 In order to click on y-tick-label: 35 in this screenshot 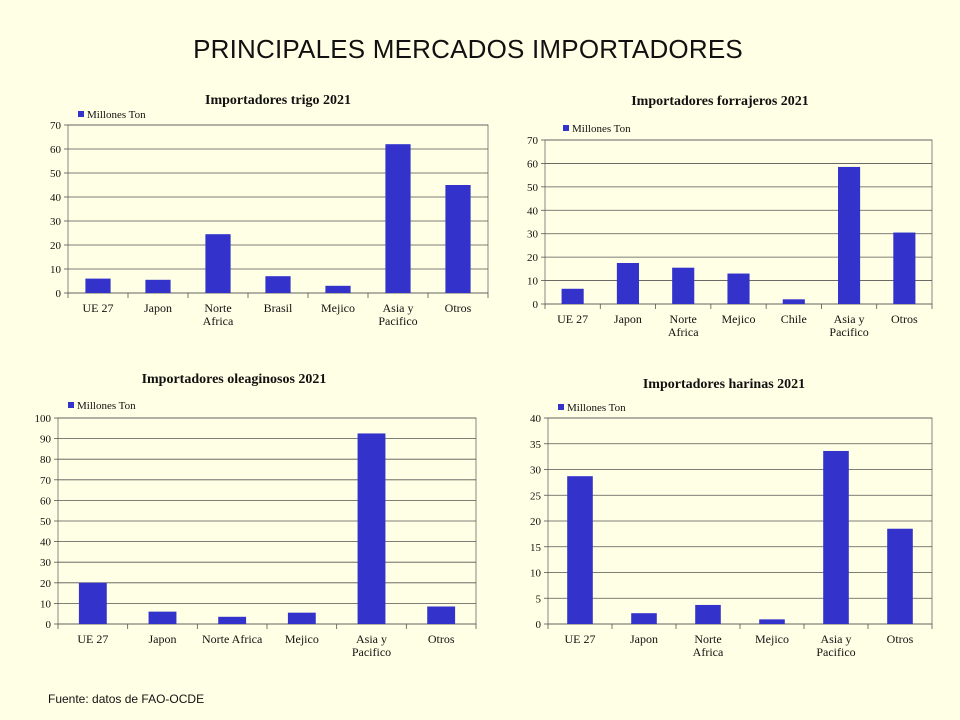, I will do `click(536, 445)`.